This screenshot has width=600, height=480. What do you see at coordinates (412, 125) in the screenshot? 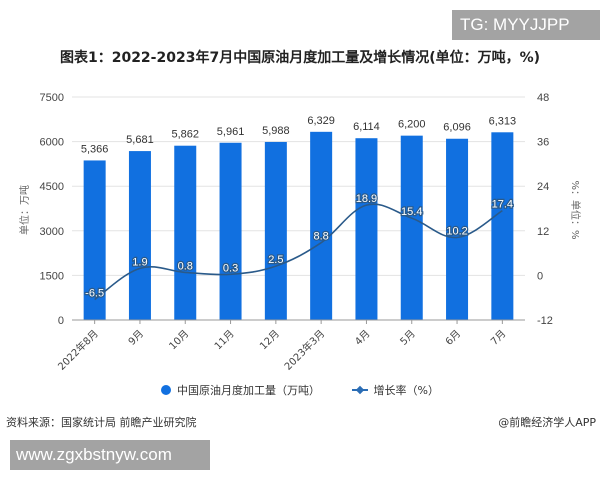
I see `bar-value-label: 6,200` at bounding box center [412, 125].